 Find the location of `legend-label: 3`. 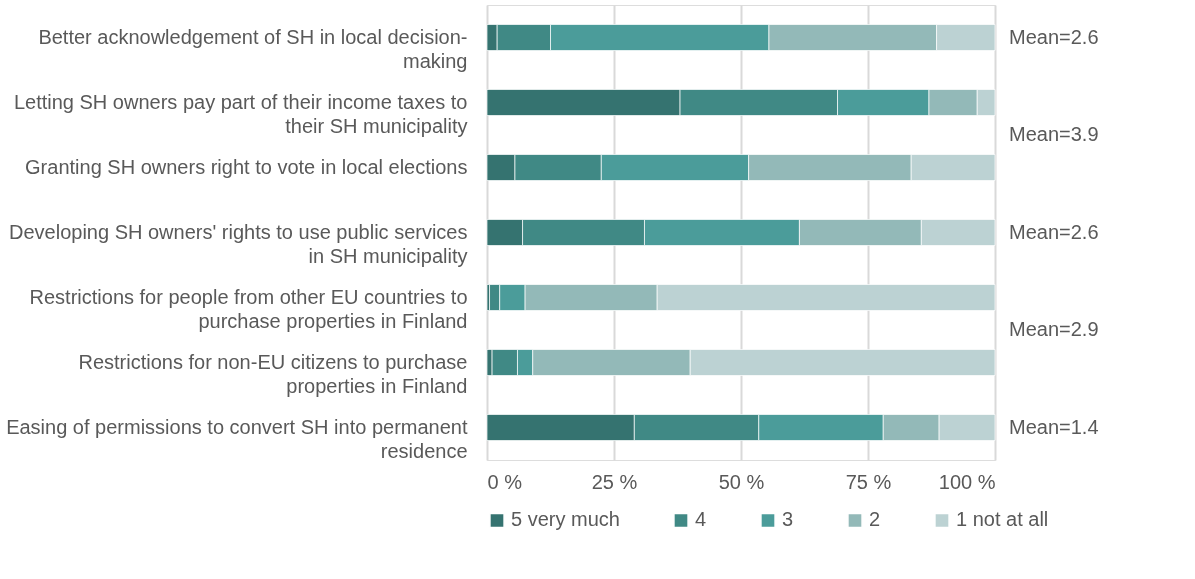

legend-label: 3 is located at coordinates (788, 519).